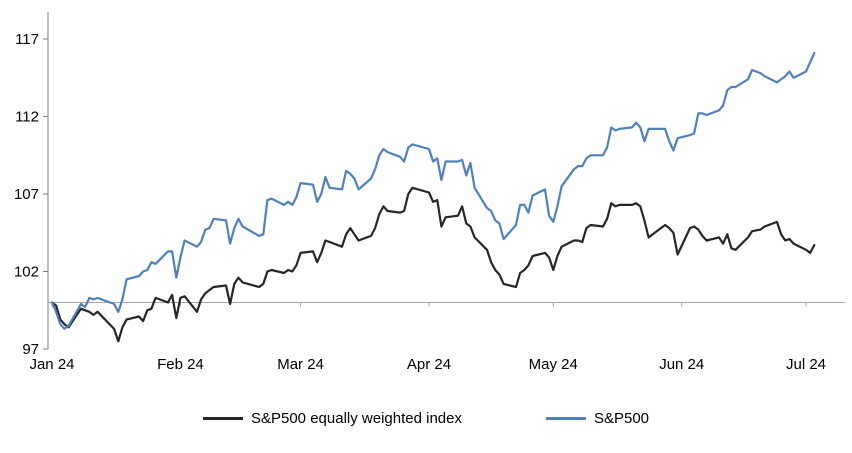  Describe the element at coordinates (356, 418) in the screenshot. I see `legend-label-equal-weight: S&P500 equally weighted index` at that location.